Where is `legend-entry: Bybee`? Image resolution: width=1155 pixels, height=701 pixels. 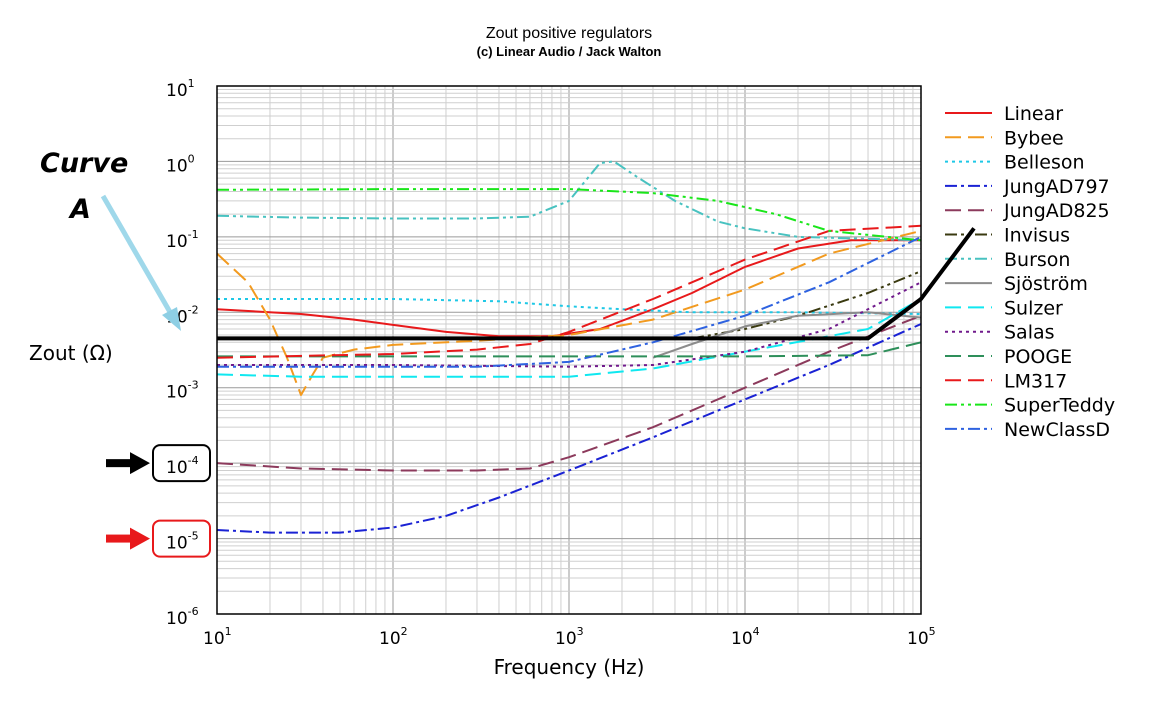 legend-entry: Bybee is located at coordinates (1034, 138).